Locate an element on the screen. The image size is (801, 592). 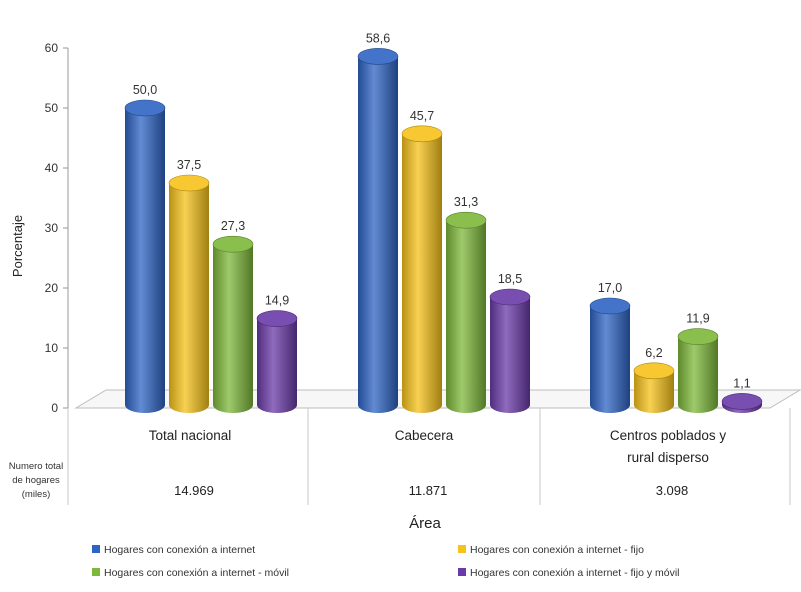
legend-item: Hogares con conexión a internet - fijo is located at coordinates (551, 550).